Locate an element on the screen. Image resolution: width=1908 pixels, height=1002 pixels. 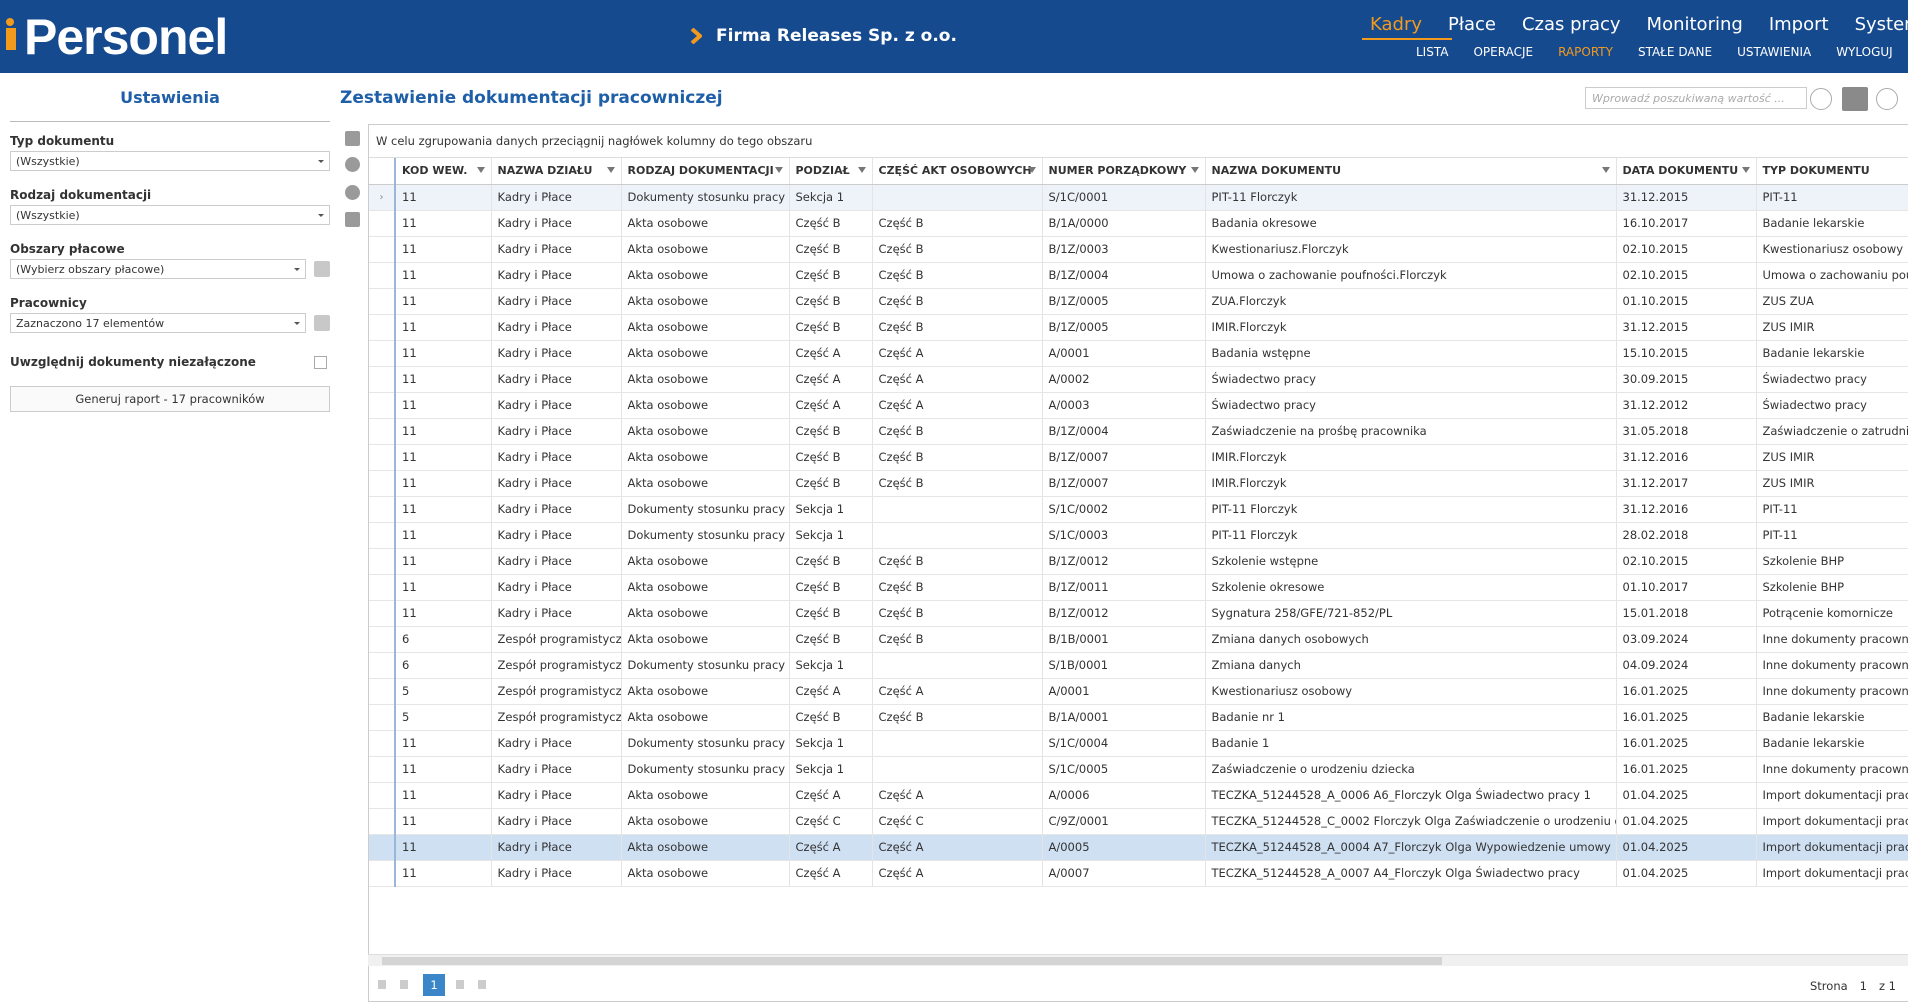
subnav-item: WYLOGUJ is located at coordinates (1864, 52).